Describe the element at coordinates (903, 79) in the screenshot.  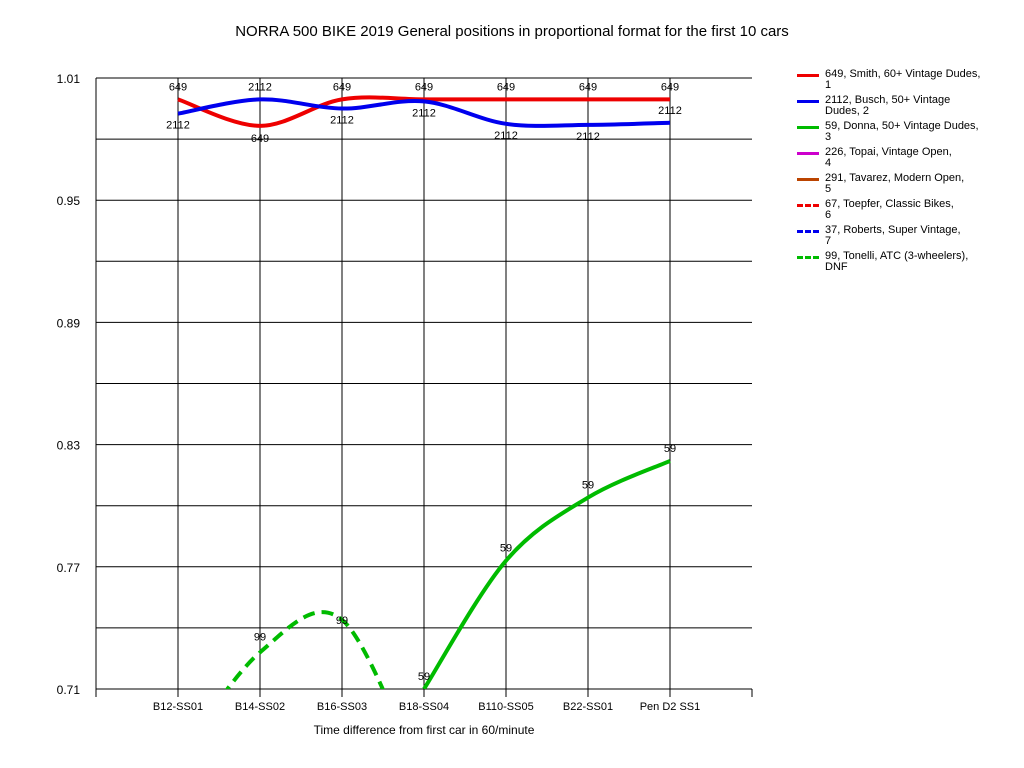
I see `legend-label: 649, Smith, 60+ Vintage Dudes, 1` at that location.